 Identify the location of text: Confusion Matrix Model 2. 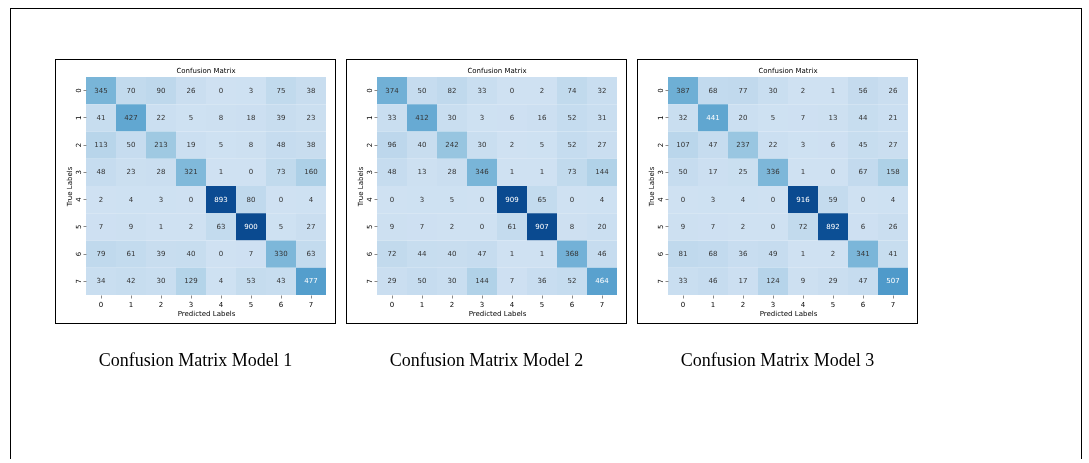
(486, 360).